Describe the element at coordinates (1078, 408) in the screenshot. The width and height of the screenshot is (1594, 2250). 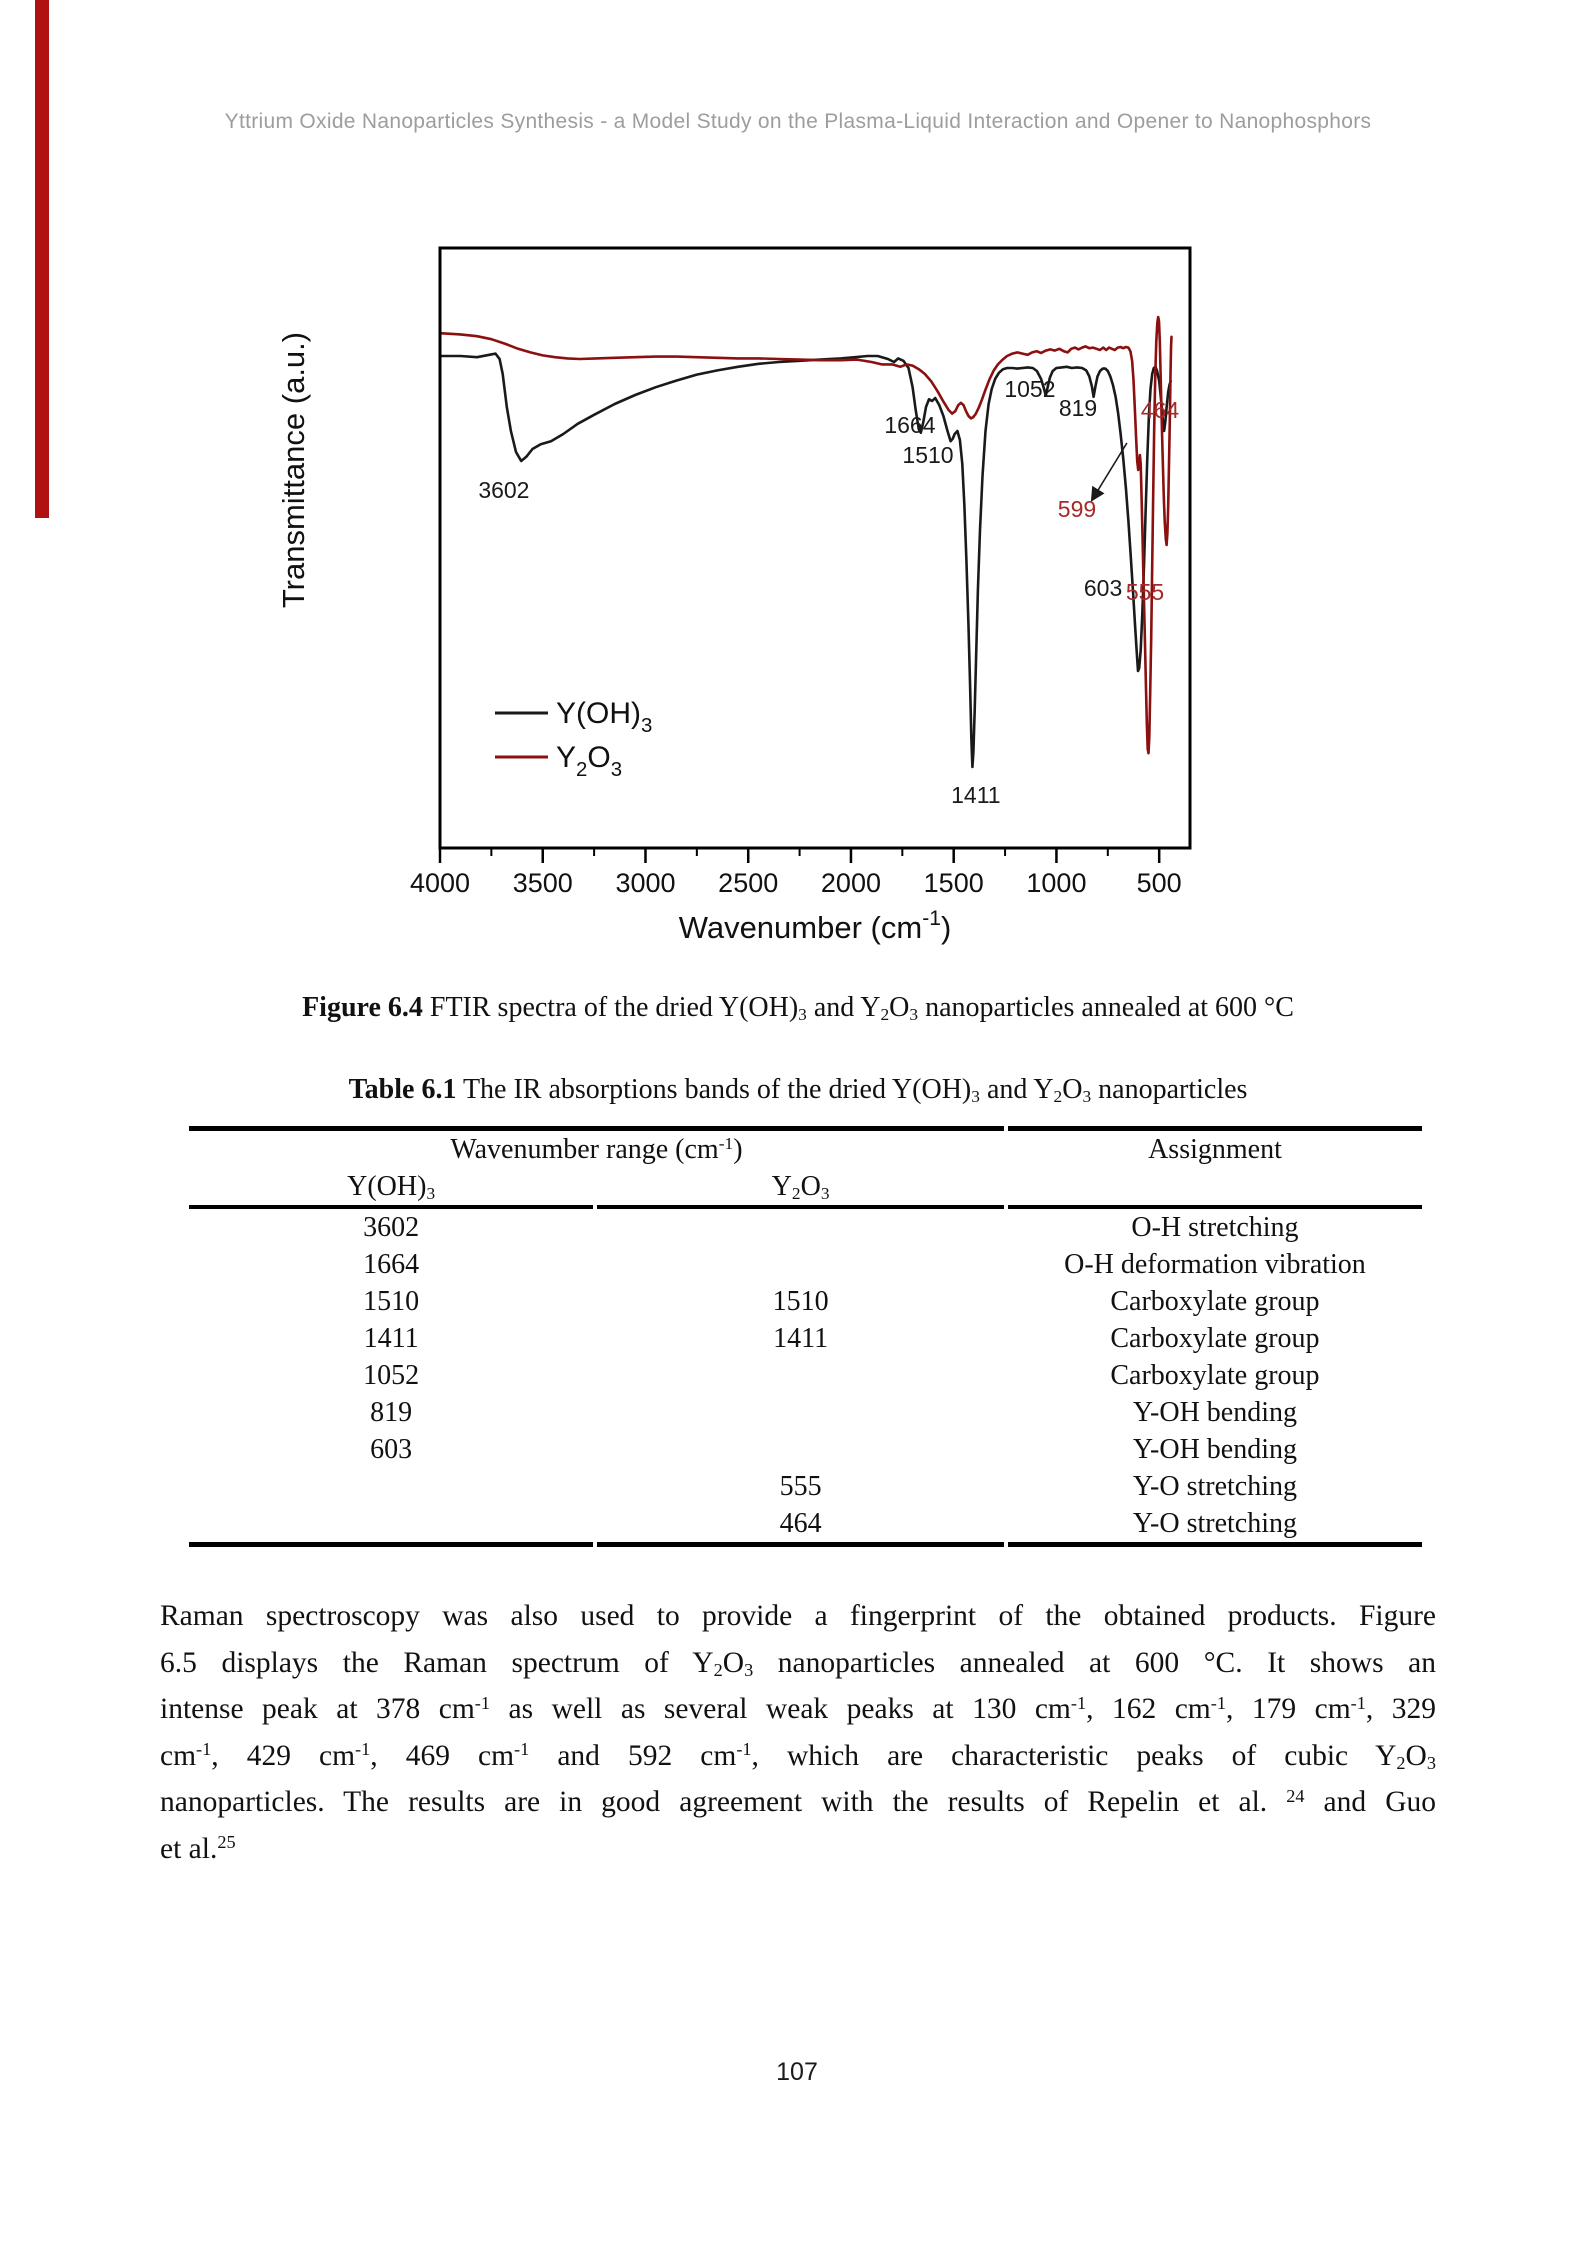
I see `peak-annotation: 819` at that location.